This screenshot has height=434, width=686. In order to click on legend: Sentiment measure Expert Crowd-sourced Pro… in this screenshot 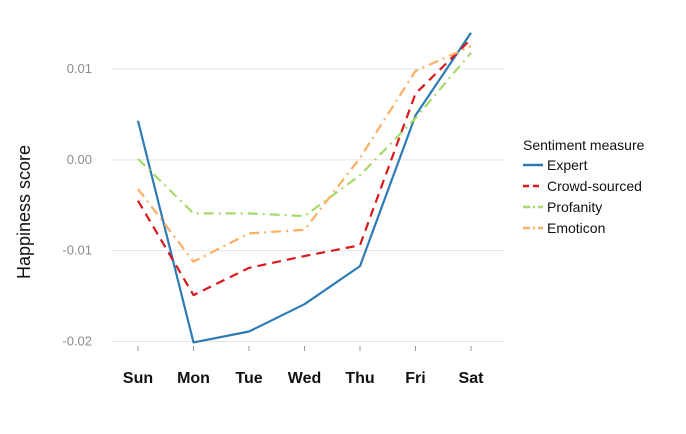, I will do `click(584, 186)`.